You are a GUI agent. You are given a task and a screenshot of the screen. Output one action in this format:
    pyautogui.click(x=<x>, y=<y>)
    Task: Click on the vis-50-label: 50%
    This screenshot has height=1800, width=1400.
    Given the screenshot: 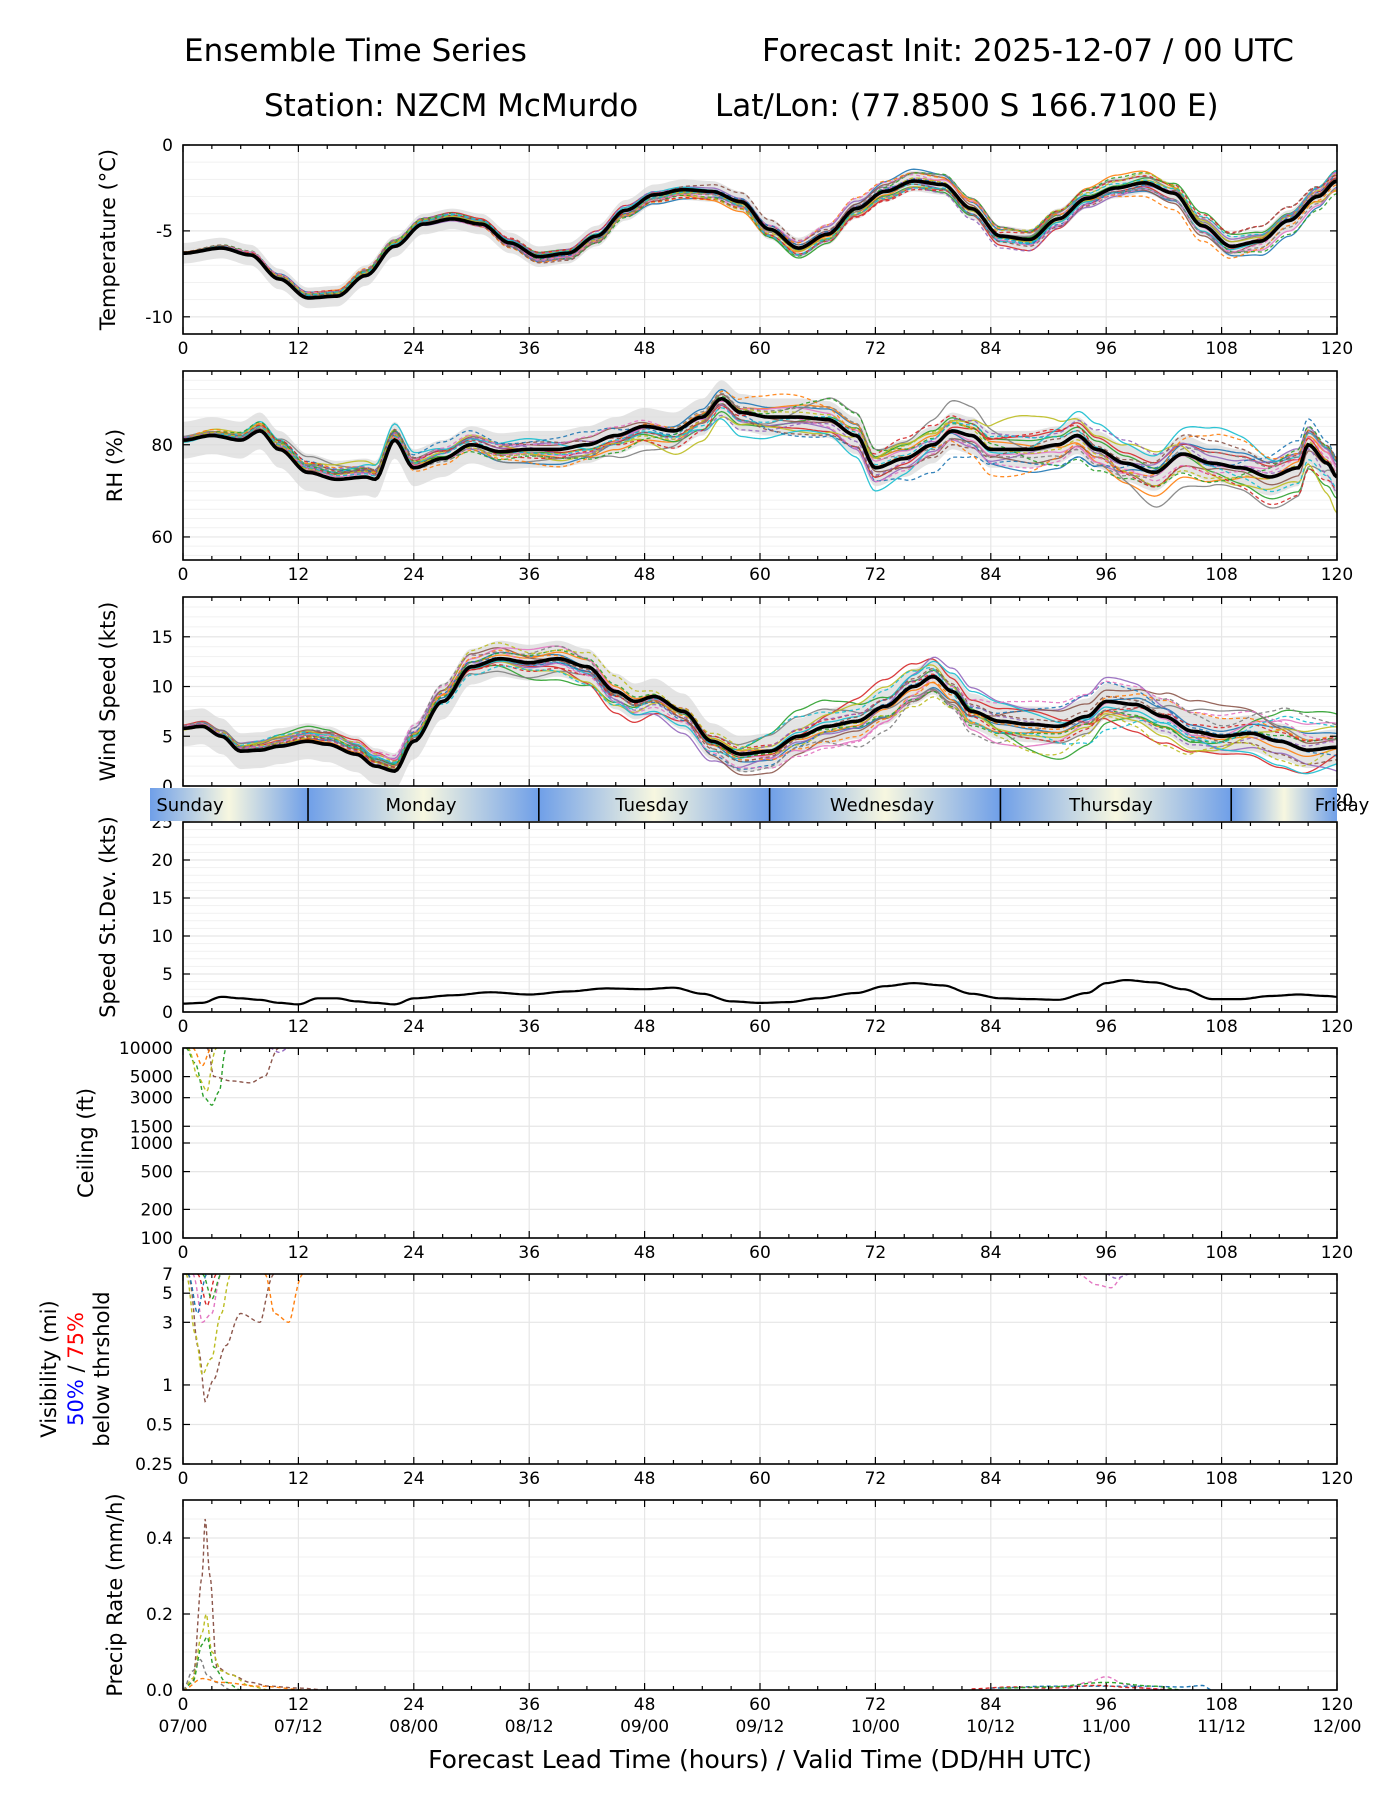 What is the action you would take?
    pyautogui.click(x=76, y=1402)
    